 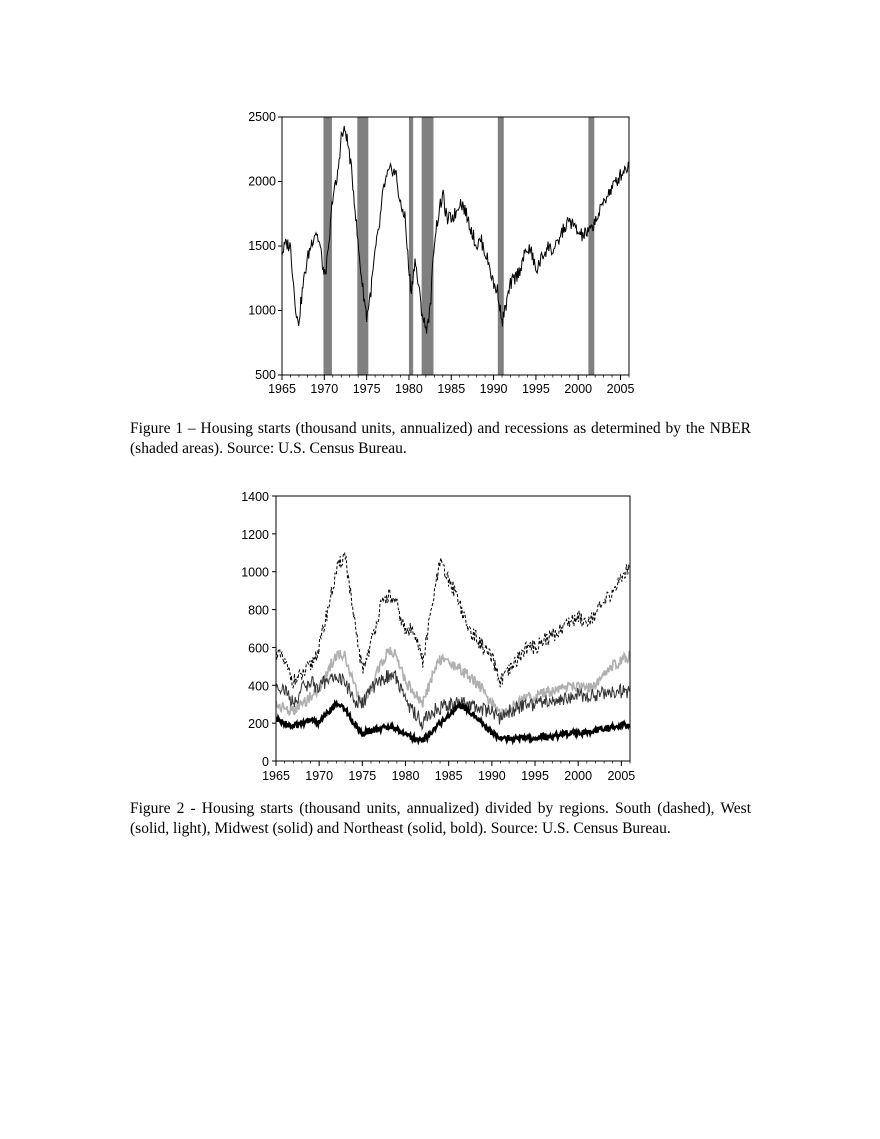 What do you see at coordinates (455, 229) in the screenshot?
I see `housing-starts-line` at bounding box center [455, 229].